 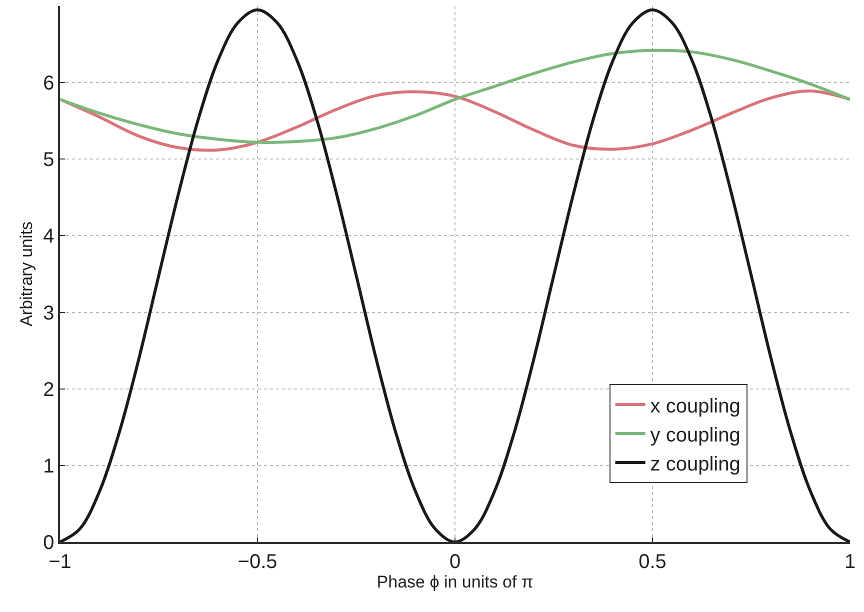 I want to click on x-tick-label: 0.5, so click(x=652, y=561).